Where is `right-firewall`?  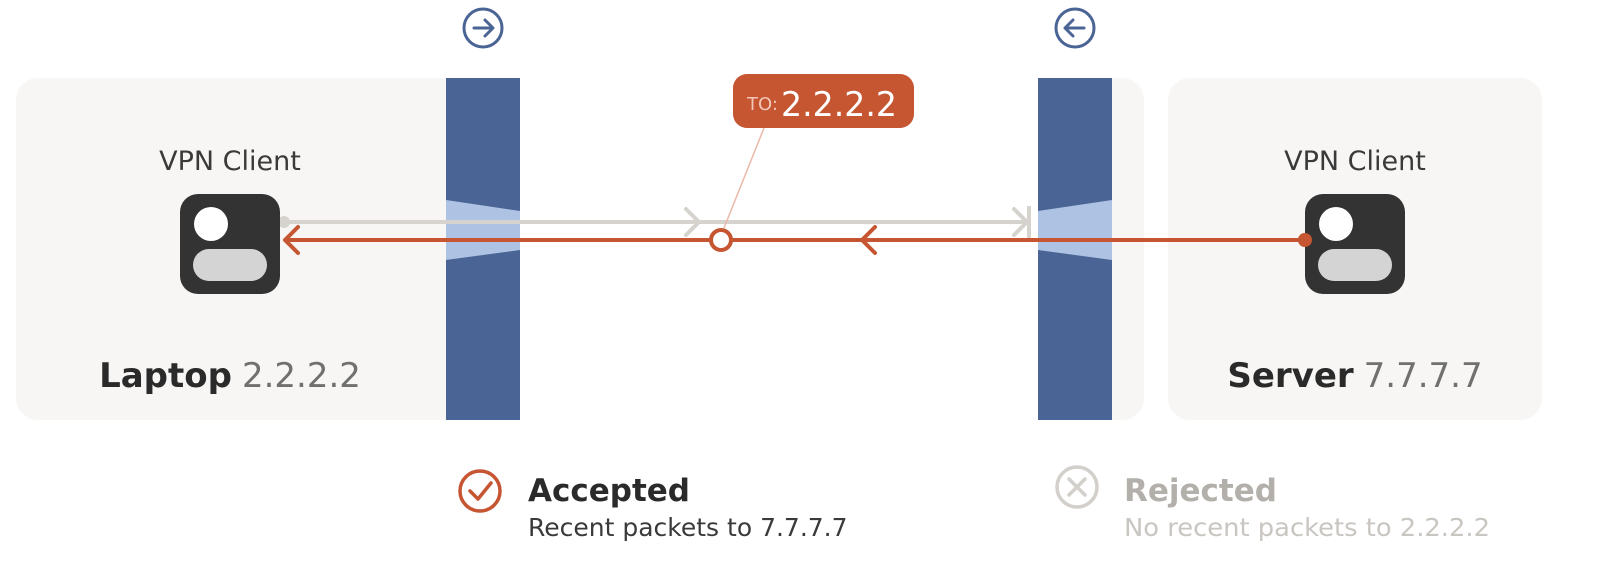
right-firewall is located at coordinates (1075, 249).